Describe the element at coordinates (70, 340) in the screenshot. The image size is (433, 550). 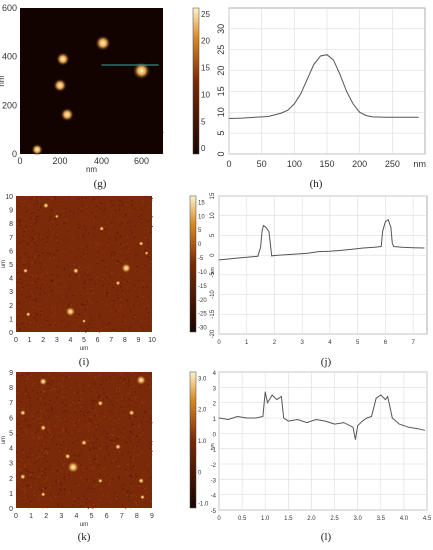
I see `x-tick-label: 4` at that location.